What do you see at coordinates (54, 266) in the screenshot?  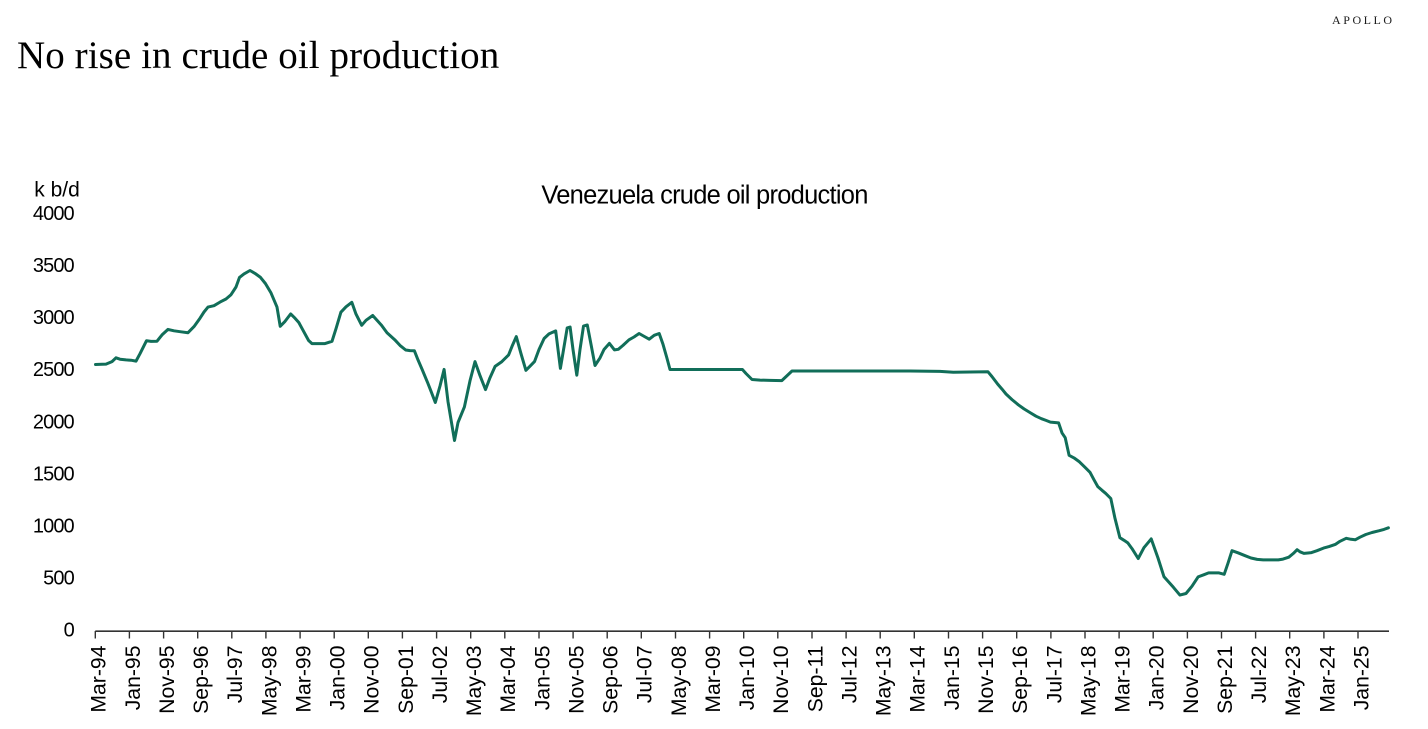 I see `svg-text: 3500` at bounding box center [54, 266].